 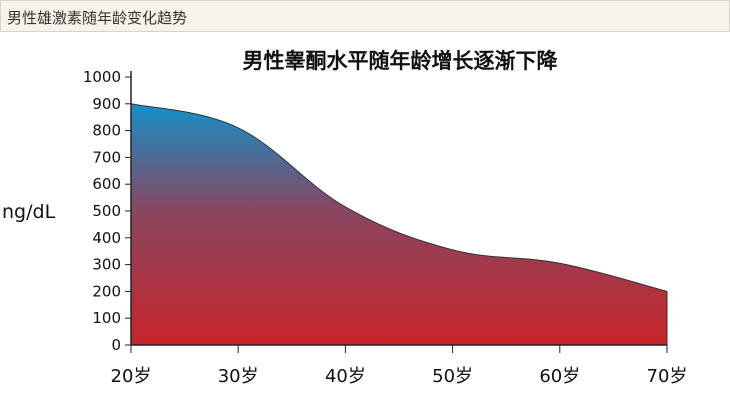 What do you see at coordinates (106, 131) in the screenshot?
I see `y-tick-label: 800` at bounding box center [106, 131].